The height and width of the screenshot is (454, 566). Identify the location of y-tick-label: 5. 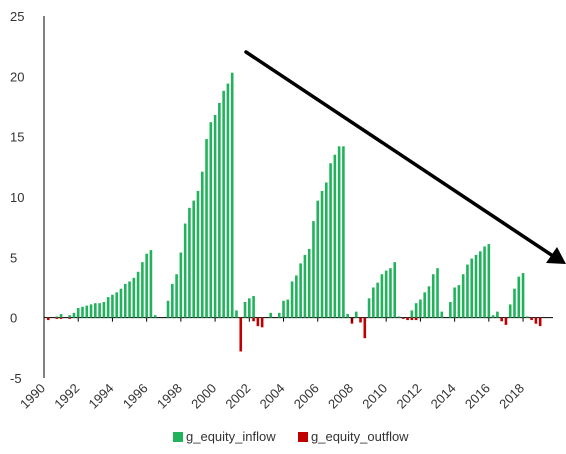
(13, 257).